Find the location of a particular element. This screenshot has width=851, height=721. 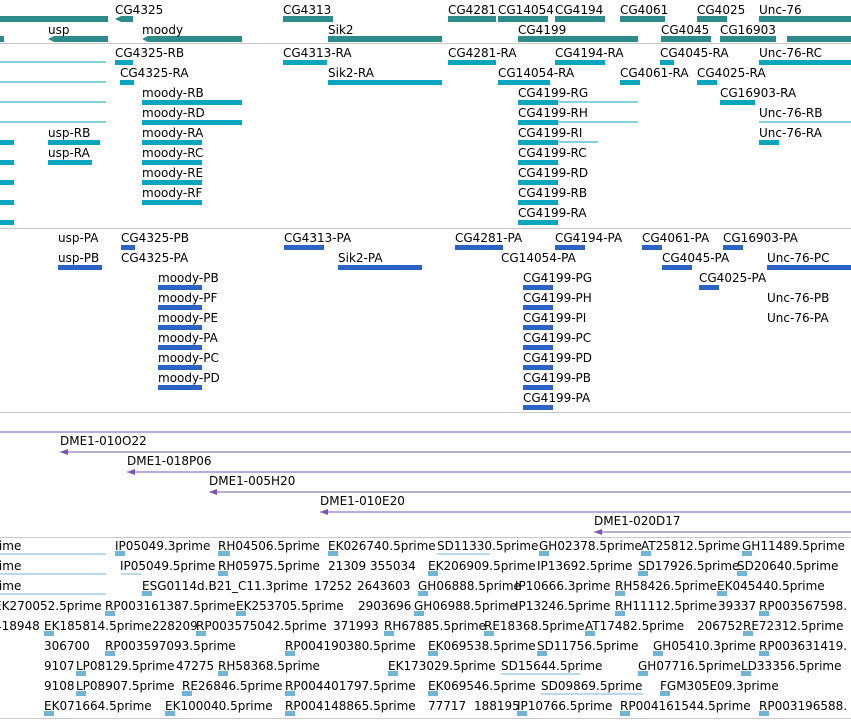

est-label: 77717 is located at coordinates (447, 706).